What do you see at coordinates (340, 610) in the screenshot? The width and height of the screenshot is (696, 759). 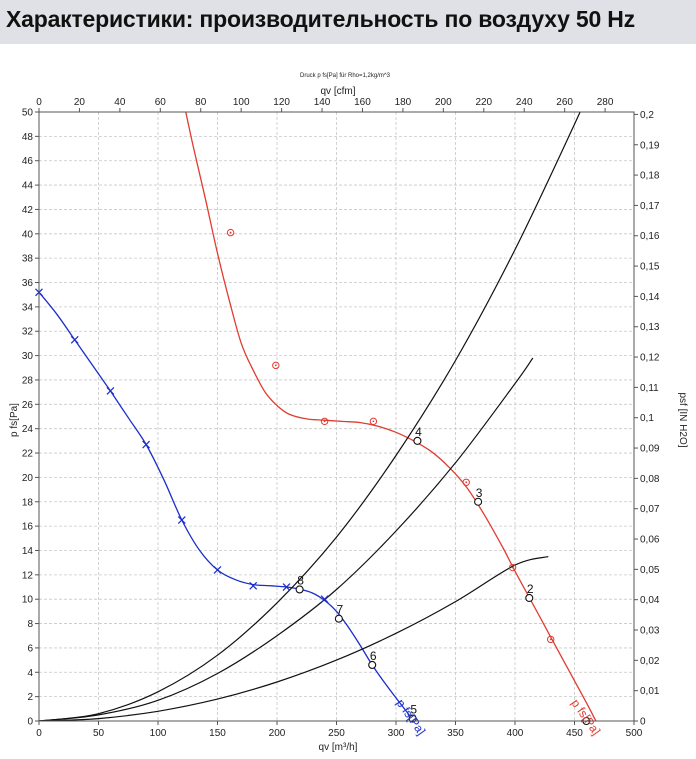 I see `operating-point-label: 7` at bounding box center [340, 610].